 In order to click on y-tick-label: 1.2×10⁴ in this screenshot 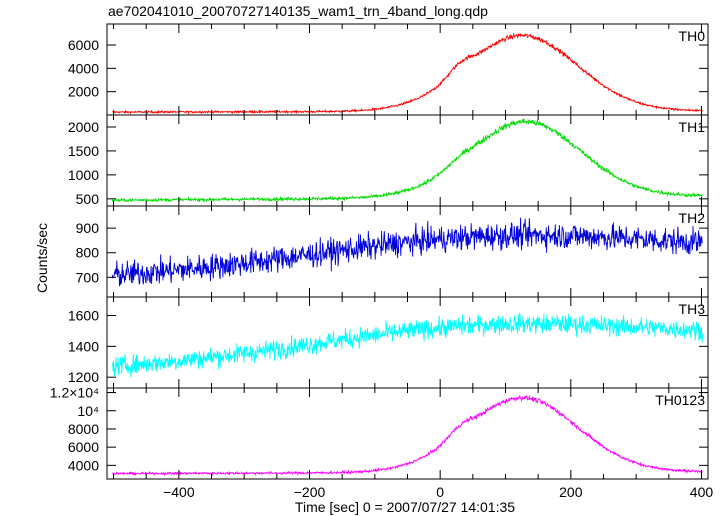, I will do `click(74, 393)`.